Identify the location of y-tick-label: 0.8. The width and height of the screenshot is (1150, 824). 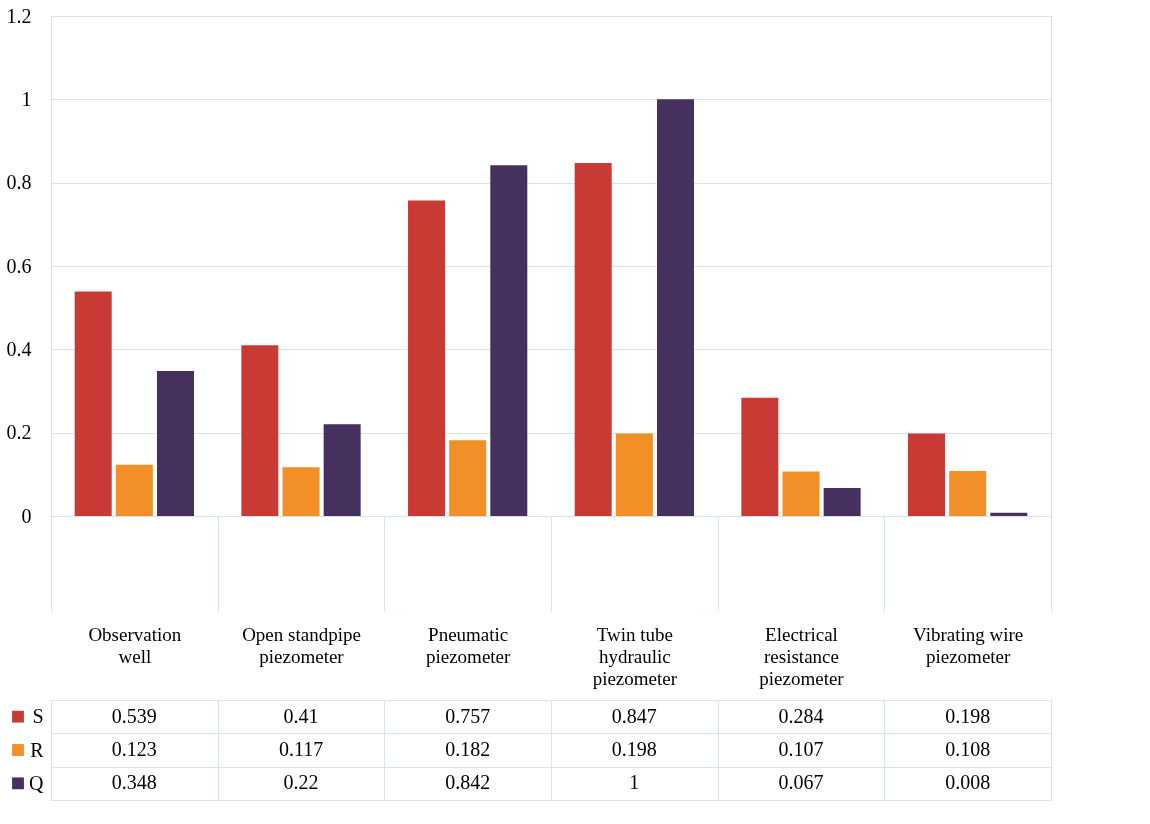
(19, 182).